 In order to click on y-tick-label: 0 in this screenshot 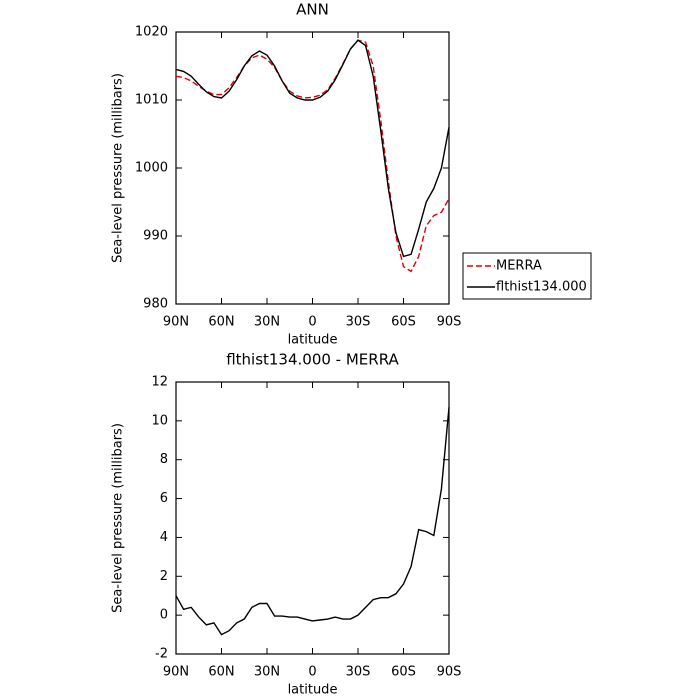, I will do `click(164, 615)`.